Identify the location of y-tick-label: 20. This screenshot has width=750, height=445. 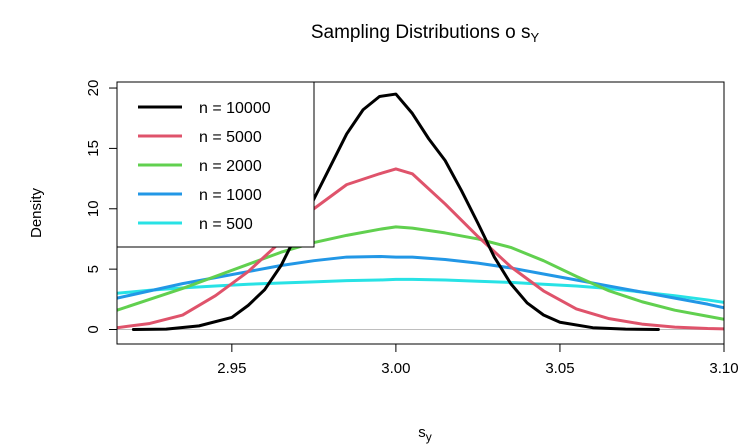
(93, 88).